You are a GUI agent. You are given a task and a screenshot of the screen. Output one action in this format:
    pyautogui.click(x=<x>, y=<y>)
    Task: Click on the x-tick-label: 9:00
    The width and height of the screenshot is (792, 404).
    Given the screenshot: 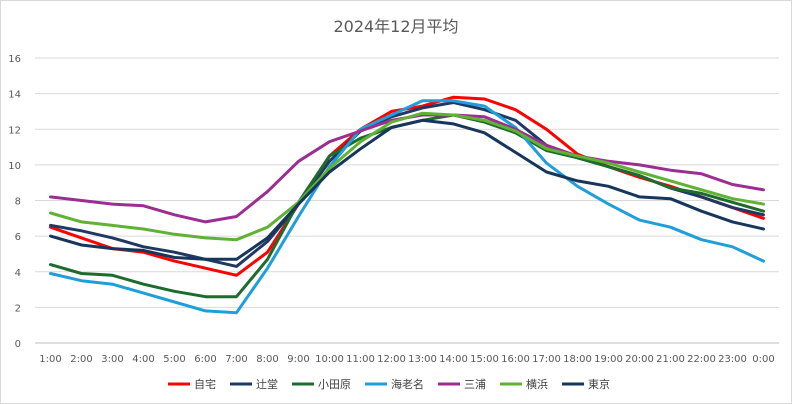 What is the action you would take?
    pyautogui.click(x=298, y=359)
    